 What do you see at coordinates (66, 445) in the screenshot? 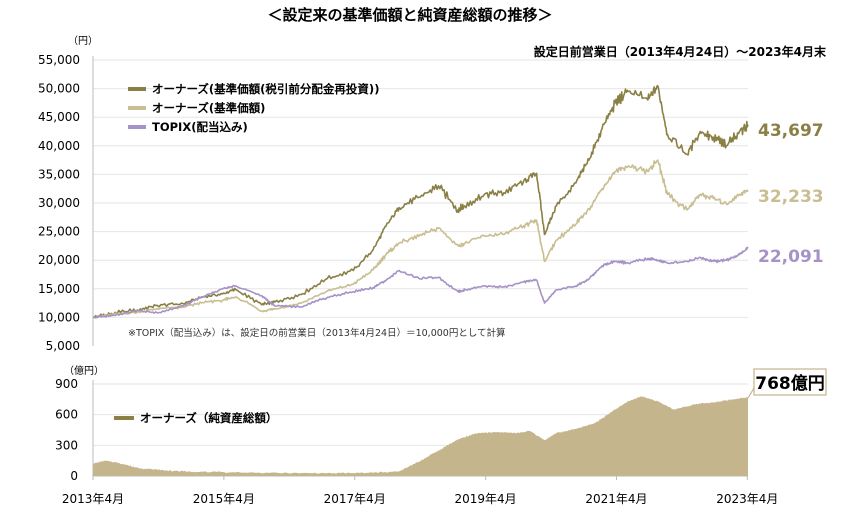
I see `bottom-y-tick-label: 300` at bounding box center [66, 445].